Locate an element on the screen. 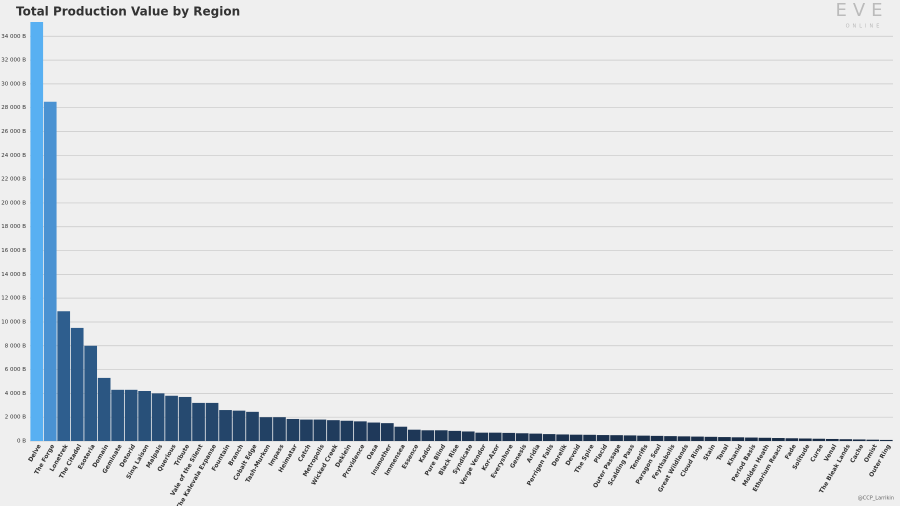 The image size is (900, 506). y-tick-label: 24 000 B is located at coordinates (13, 156).